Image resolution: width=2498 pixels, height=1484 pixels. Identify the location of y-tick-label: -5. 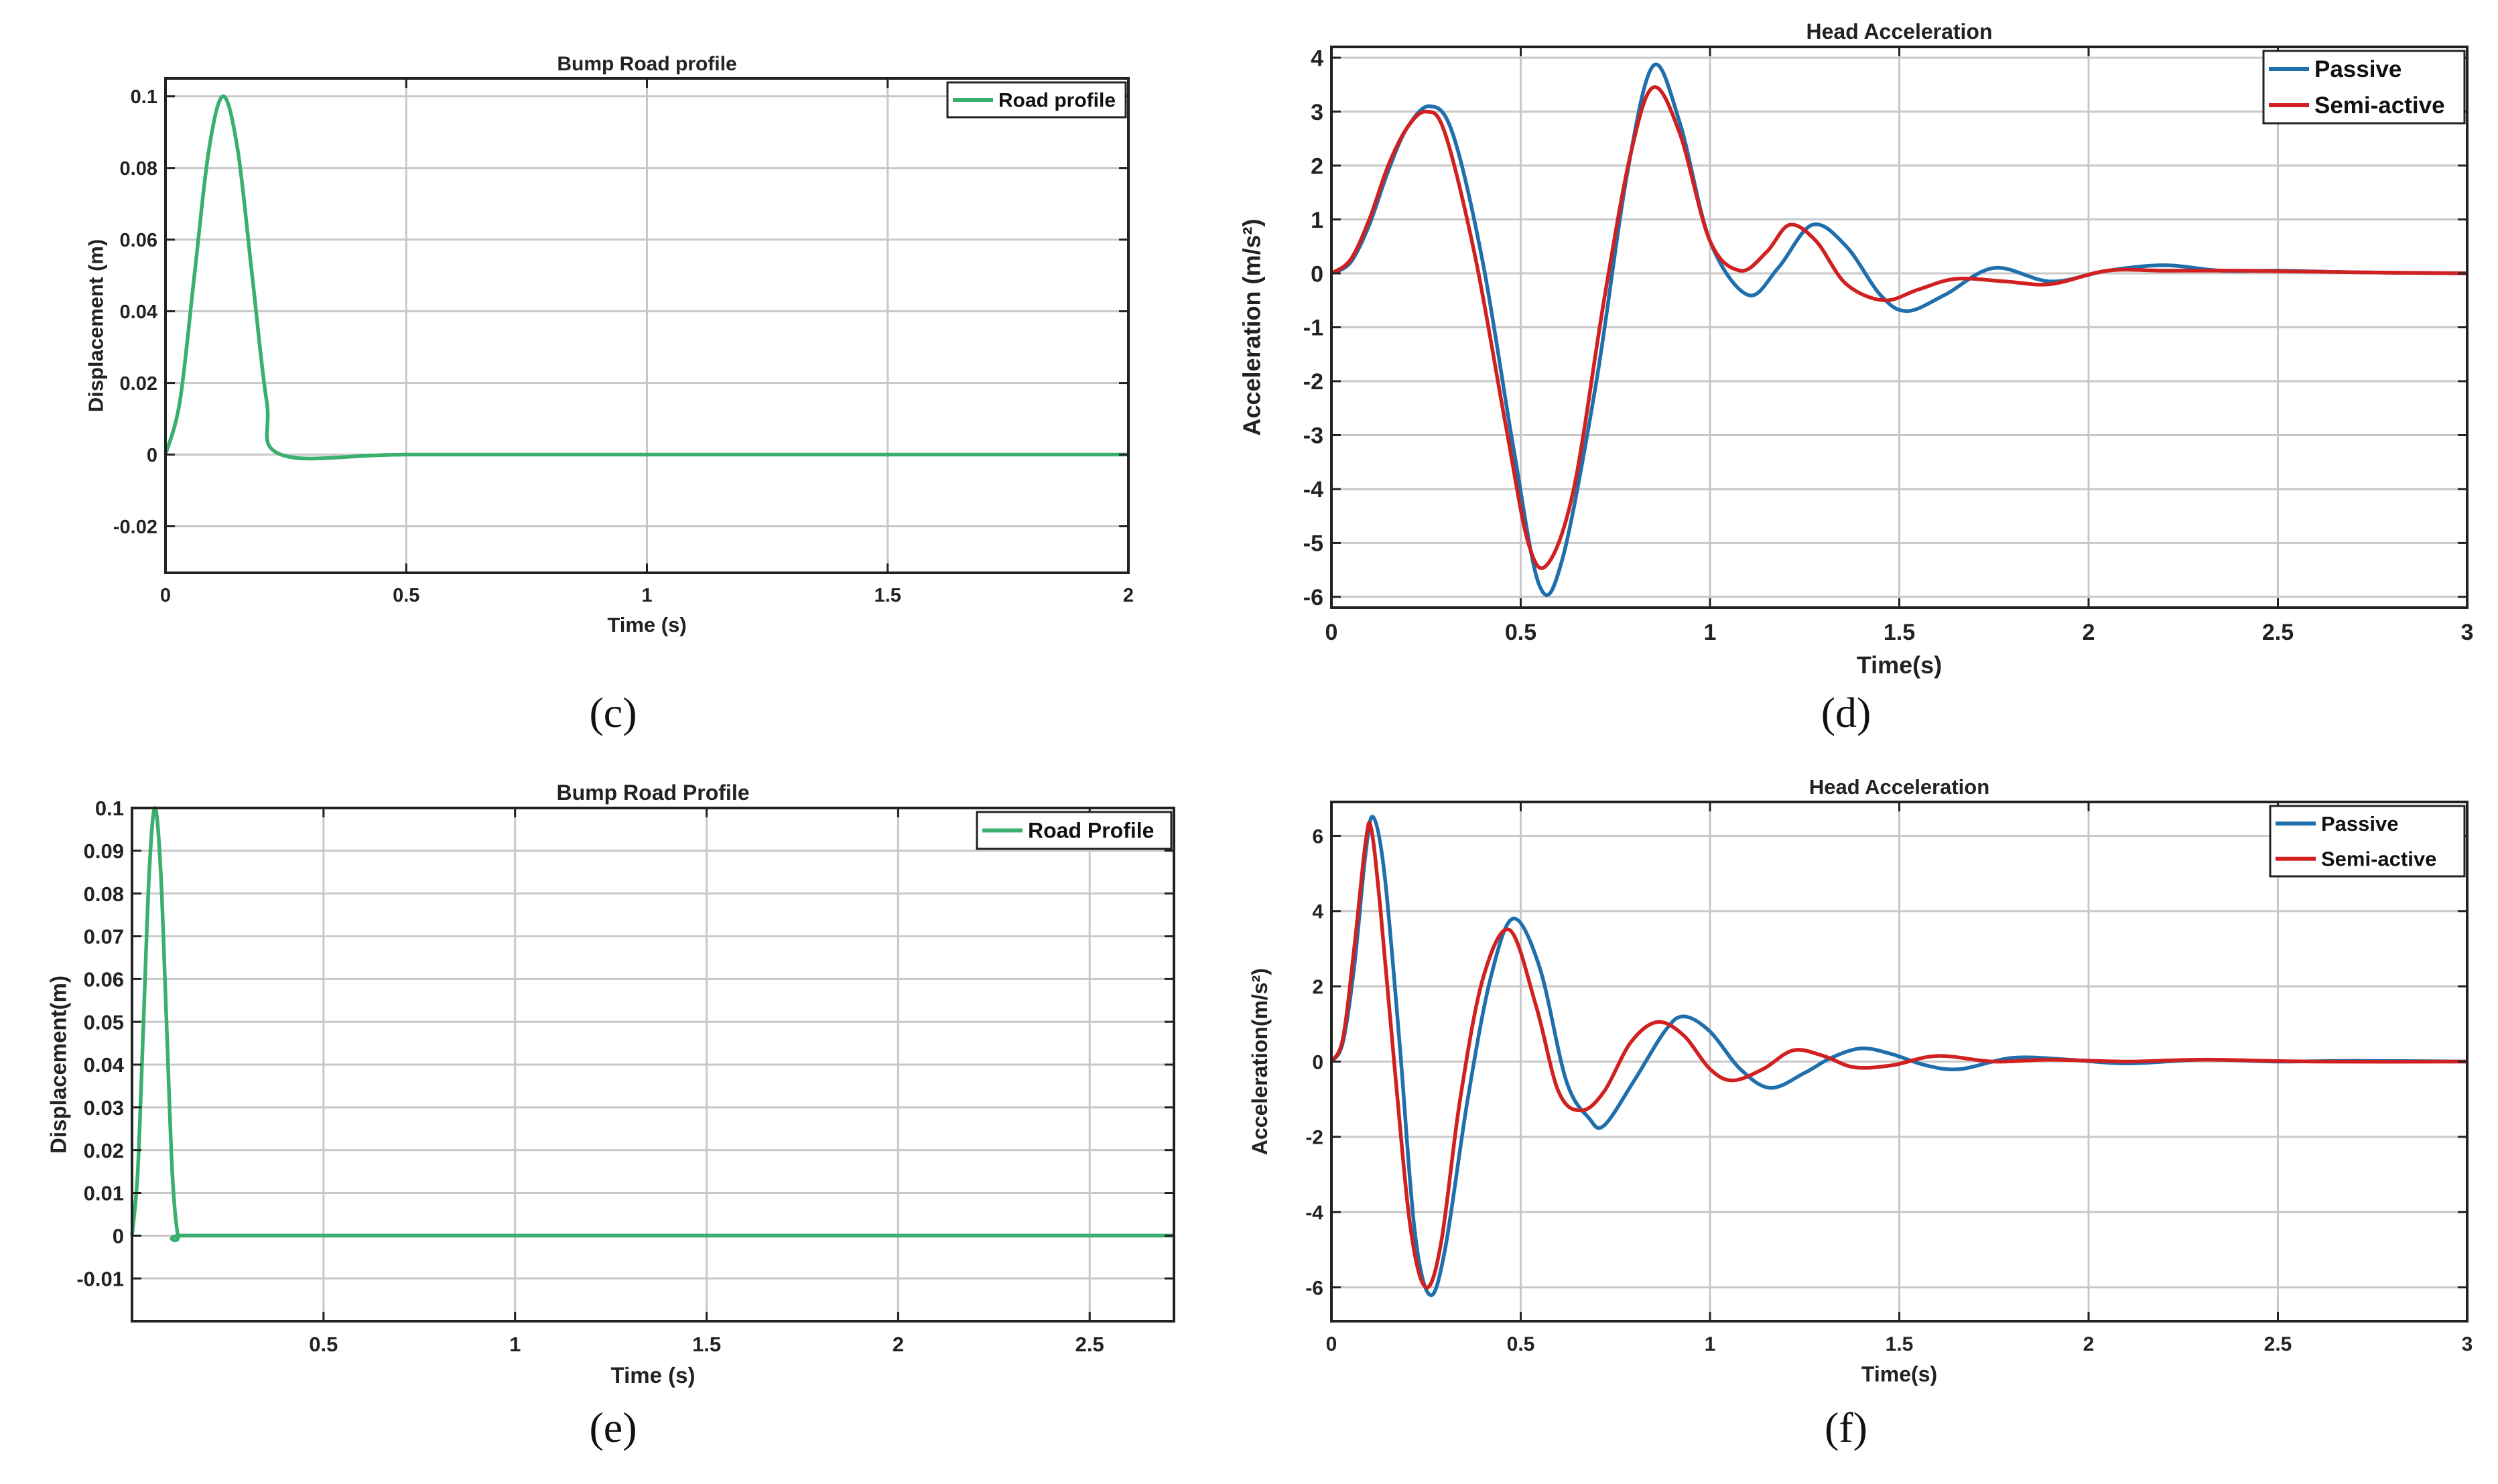
(1313, 544).